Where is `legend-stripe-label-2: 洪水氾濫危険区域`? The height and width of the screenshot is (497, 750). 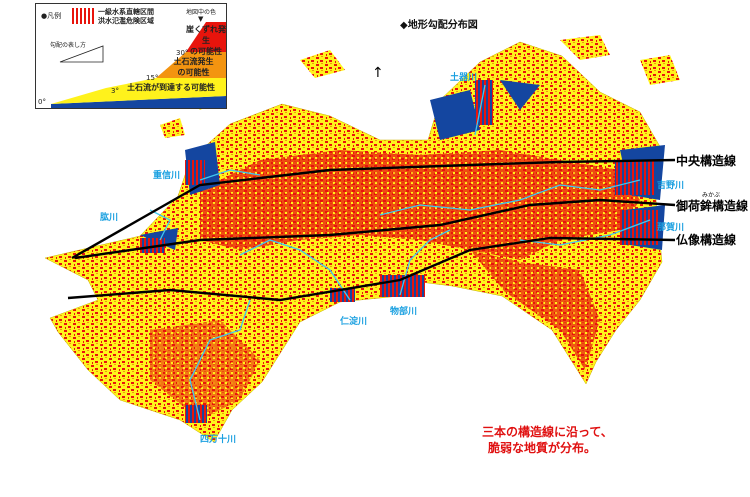
legend-stripe-label-2: 洪水氾濫危険区域 is located at coordinates (126, 21).